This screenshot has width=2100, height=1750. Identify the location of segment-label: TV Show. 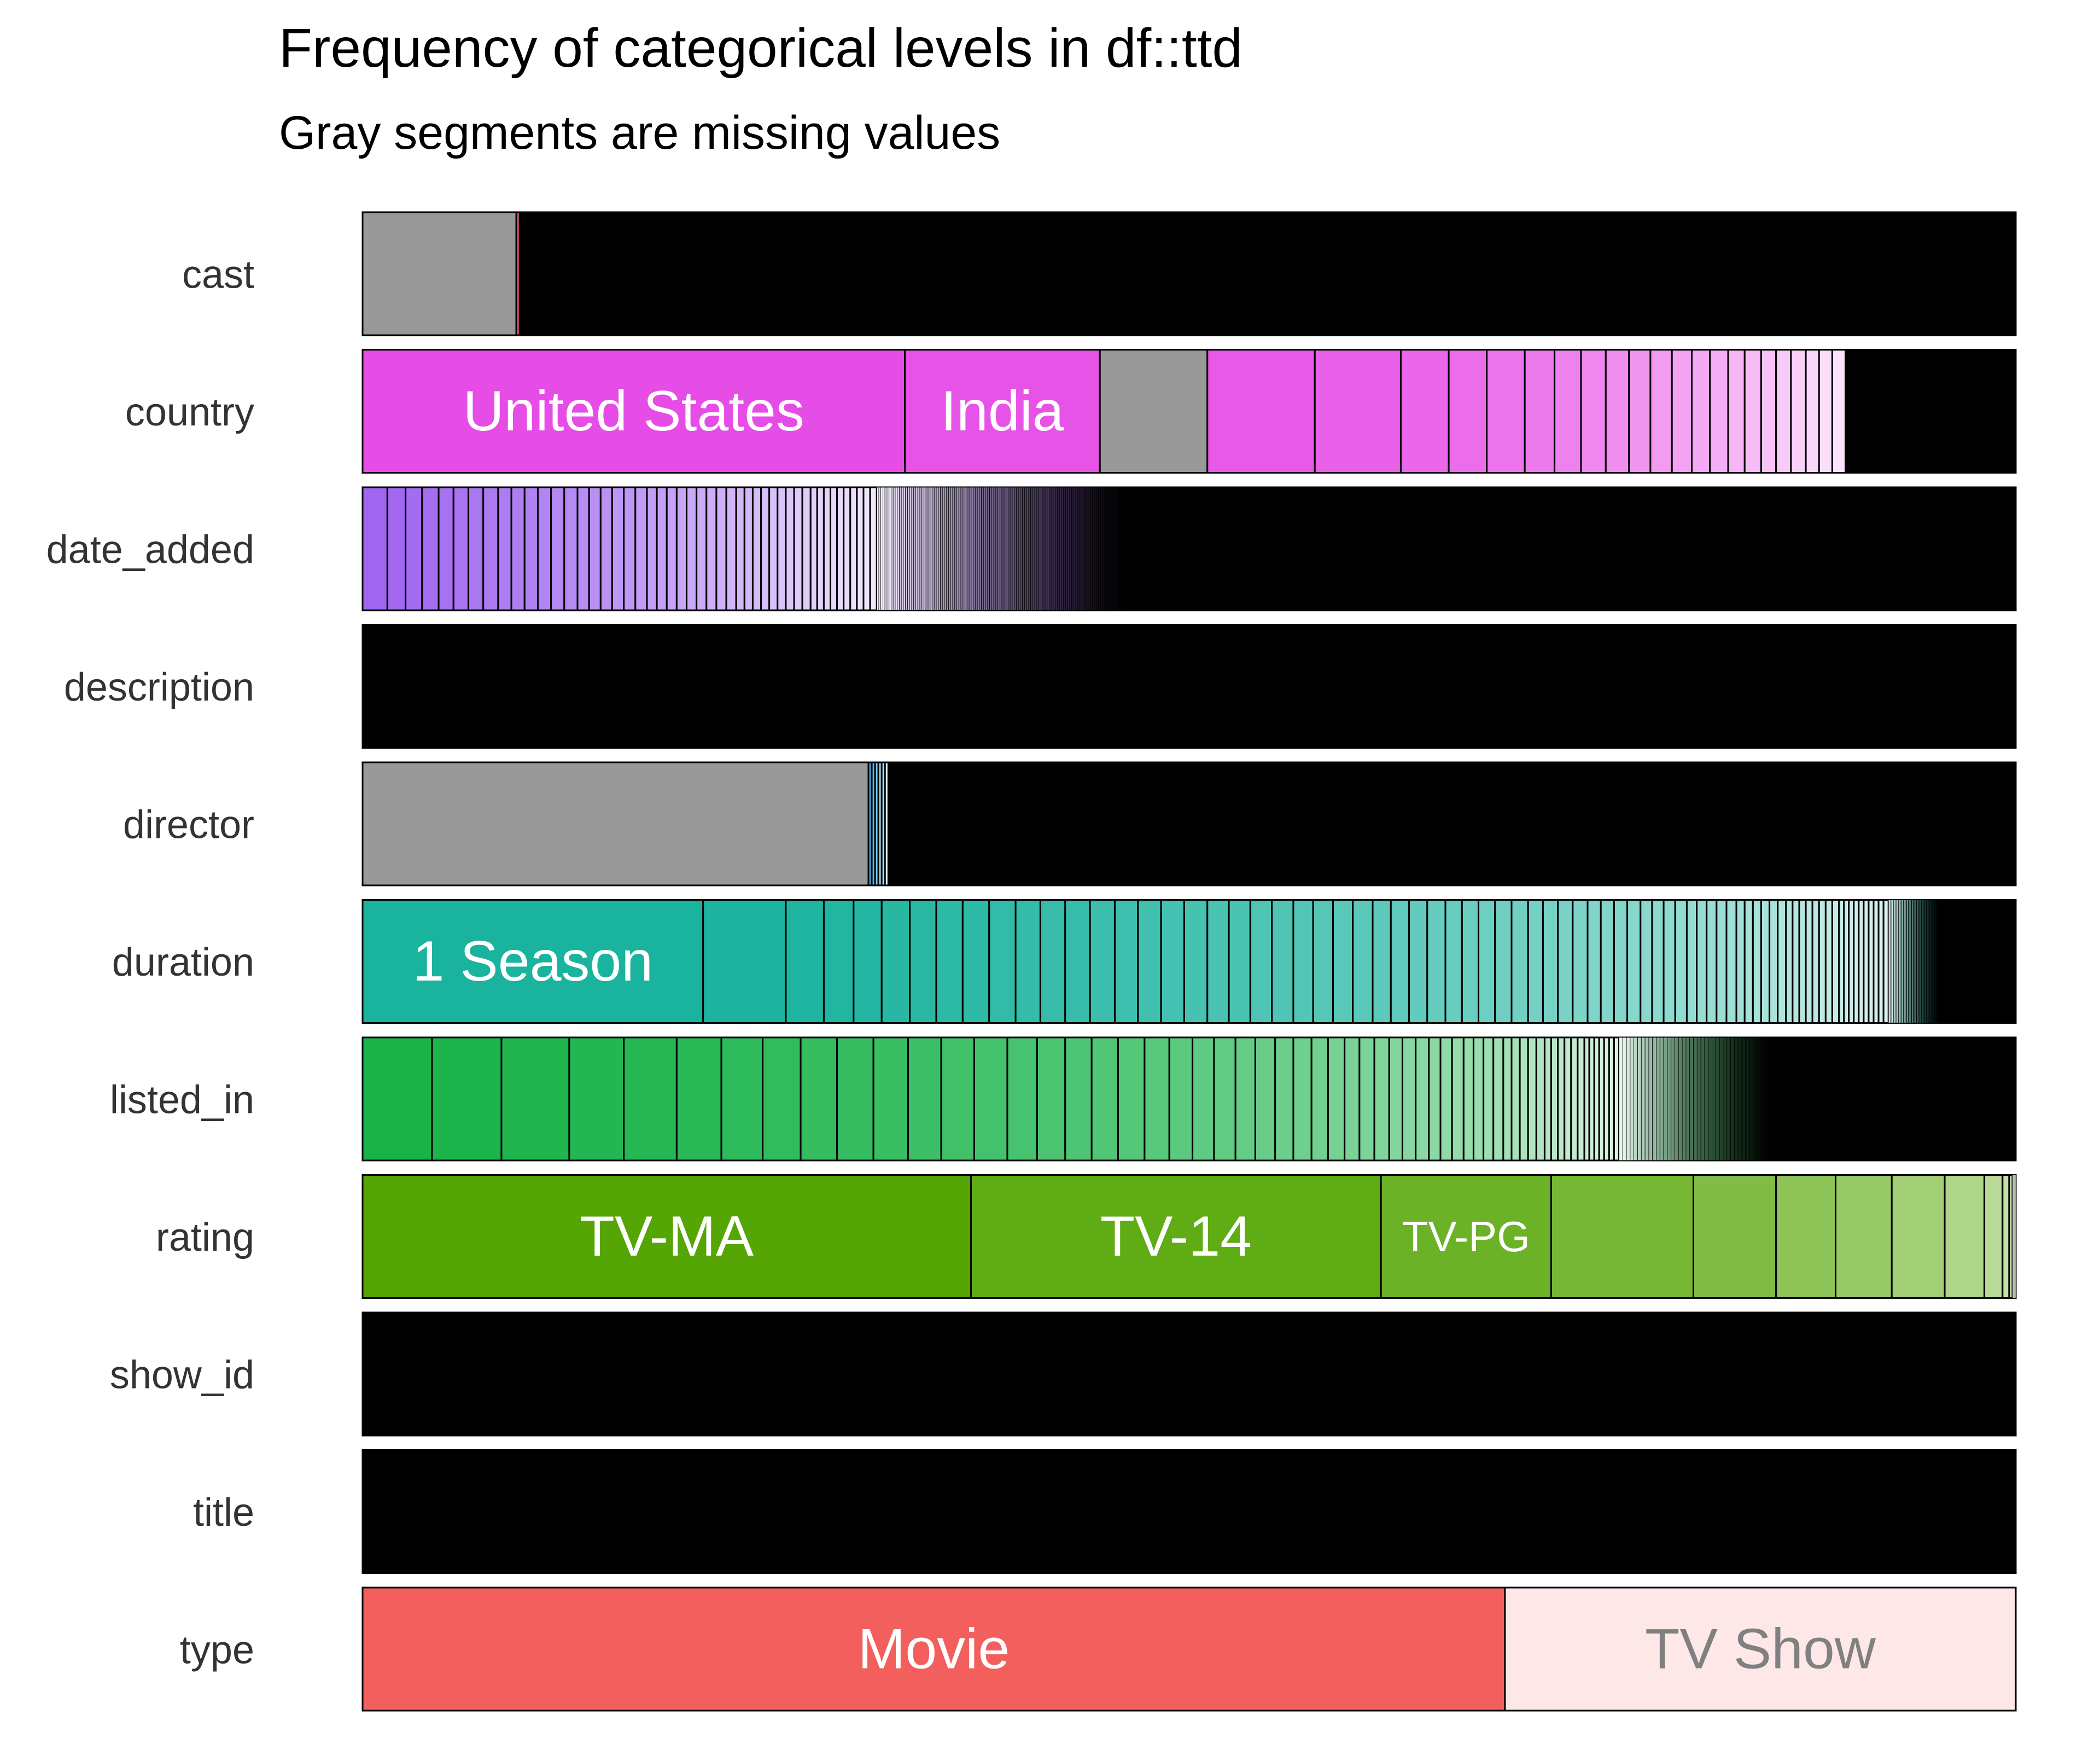
(1760, 1649).